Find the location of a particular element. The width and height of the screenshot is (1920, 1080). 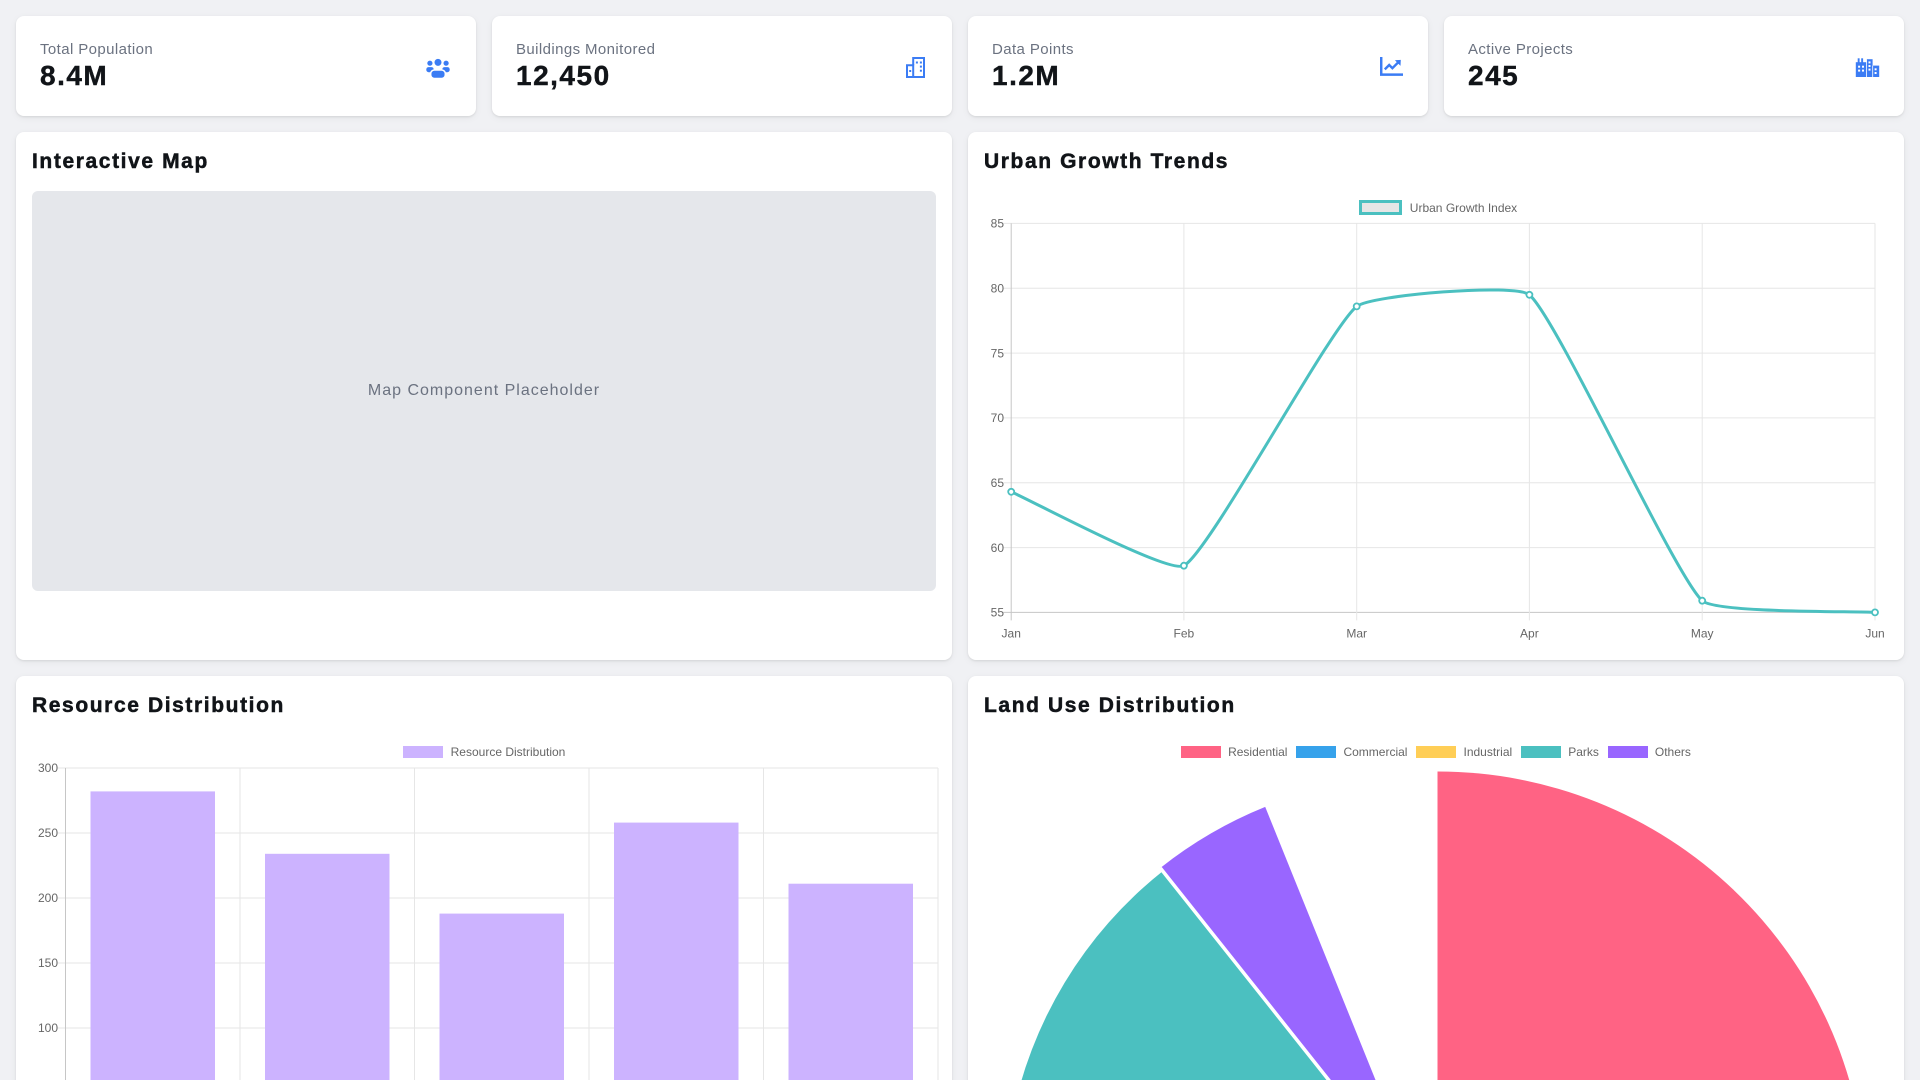

svg-text: Apr is located at coordinates (1529, 634).